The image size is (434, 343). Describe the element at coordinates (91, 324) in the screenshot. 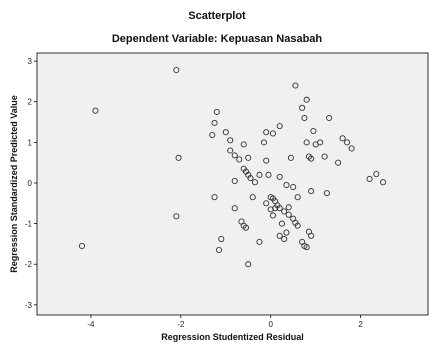

I see `x-tick-label: -4` at that location.